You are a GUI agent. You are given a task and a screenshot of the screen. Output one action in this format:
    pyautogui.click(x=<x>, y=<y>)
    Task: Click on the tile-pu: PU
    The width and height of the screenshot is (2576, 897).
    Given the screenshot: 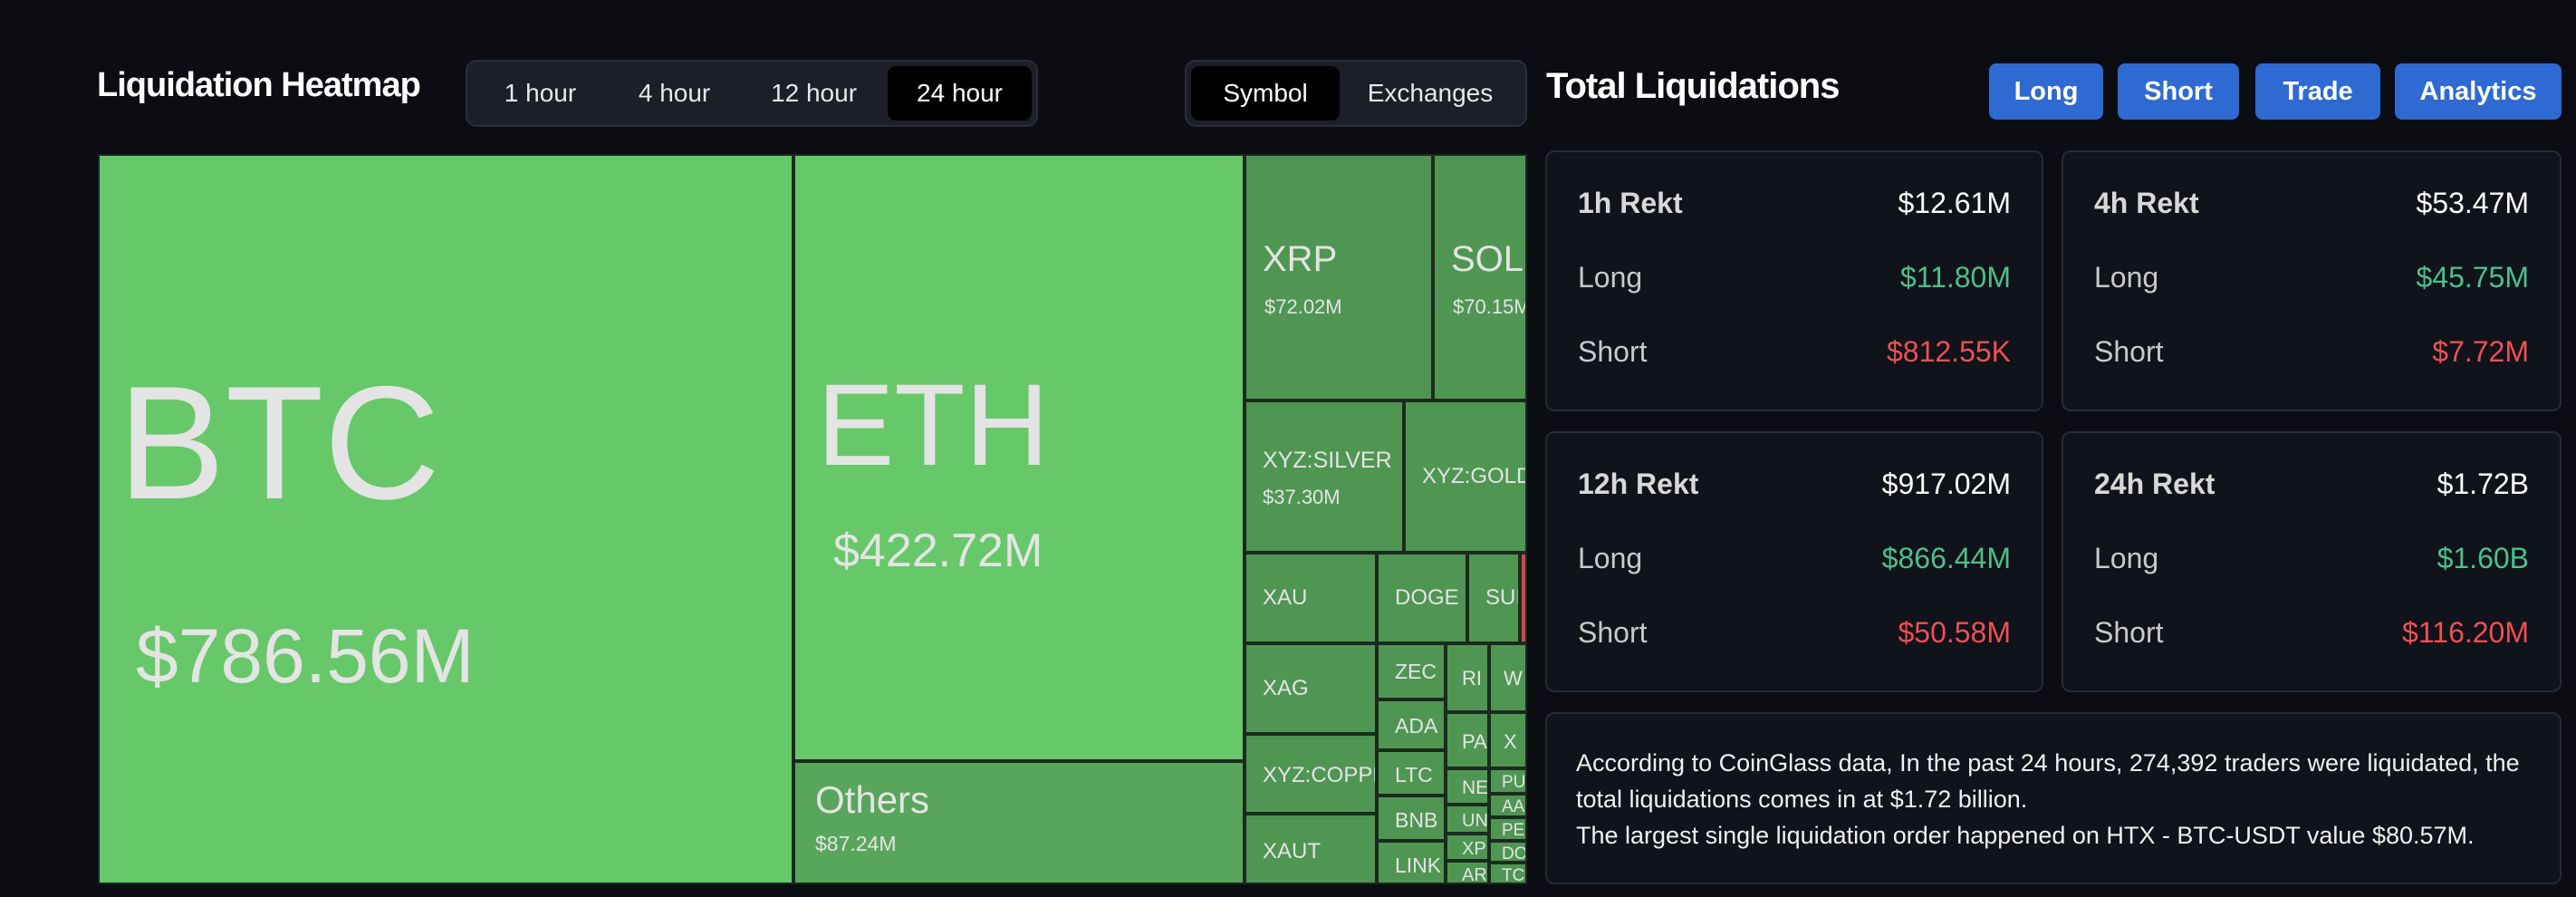 What is the action you would take?
    pyautogui.click(x=1508, y=781)
    